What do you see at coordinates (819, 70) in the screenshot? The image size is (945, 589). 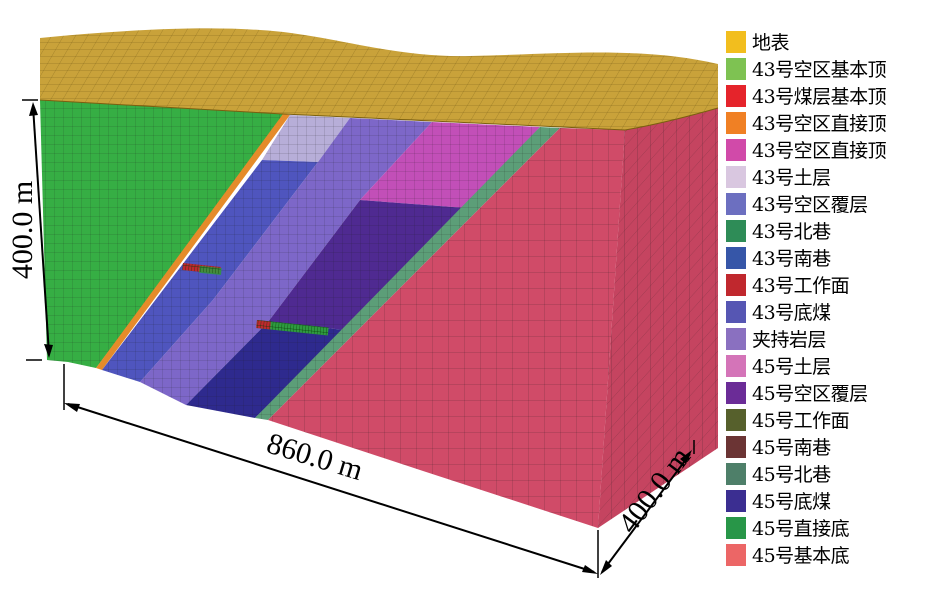 I see `legend-label: 43号空区基本顶` at bounding box center [819, 70].